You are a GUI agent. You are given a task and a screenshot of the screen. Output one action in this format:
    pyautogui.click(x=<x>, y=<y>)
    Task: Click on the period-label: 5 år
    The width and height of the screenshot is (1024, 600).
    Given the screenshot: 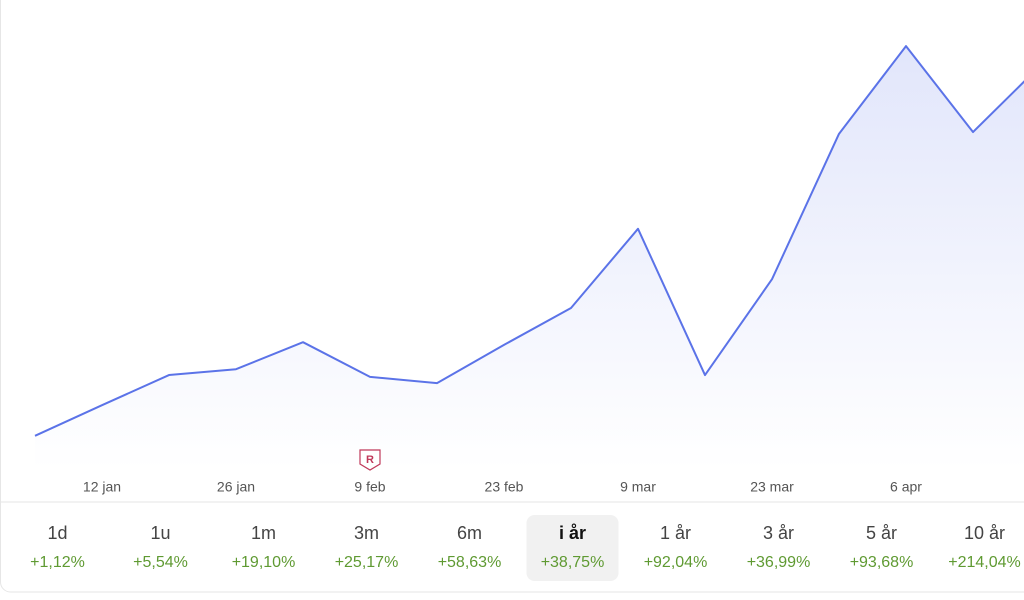 What is the action you would take?
    pyautogui.click(x=881, y=533)
    